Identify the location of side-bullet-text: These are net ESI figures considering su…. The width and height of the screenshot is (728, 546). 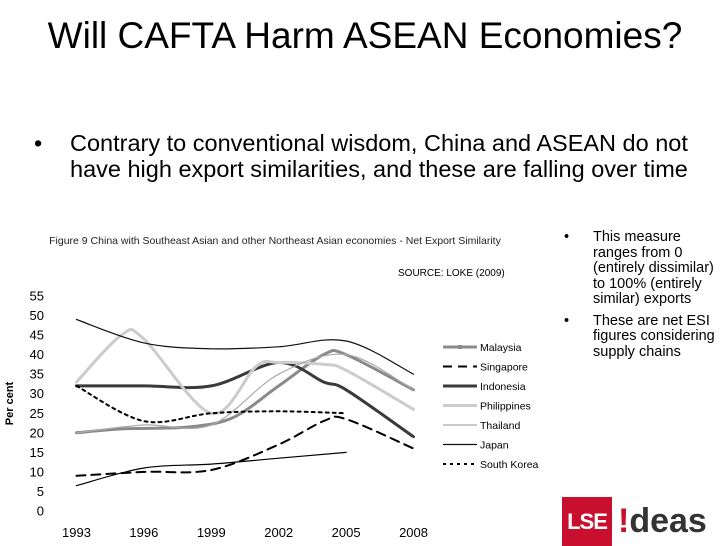
(654, 336).